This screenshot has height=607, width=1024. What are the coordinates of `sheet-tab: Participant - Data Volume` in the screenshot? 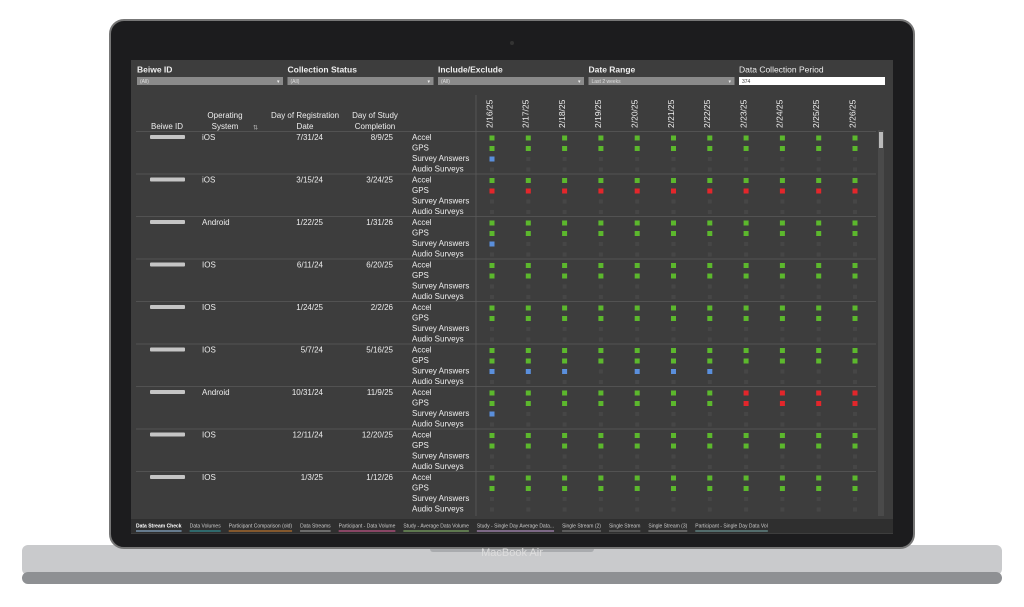 It's located at (367, 526).